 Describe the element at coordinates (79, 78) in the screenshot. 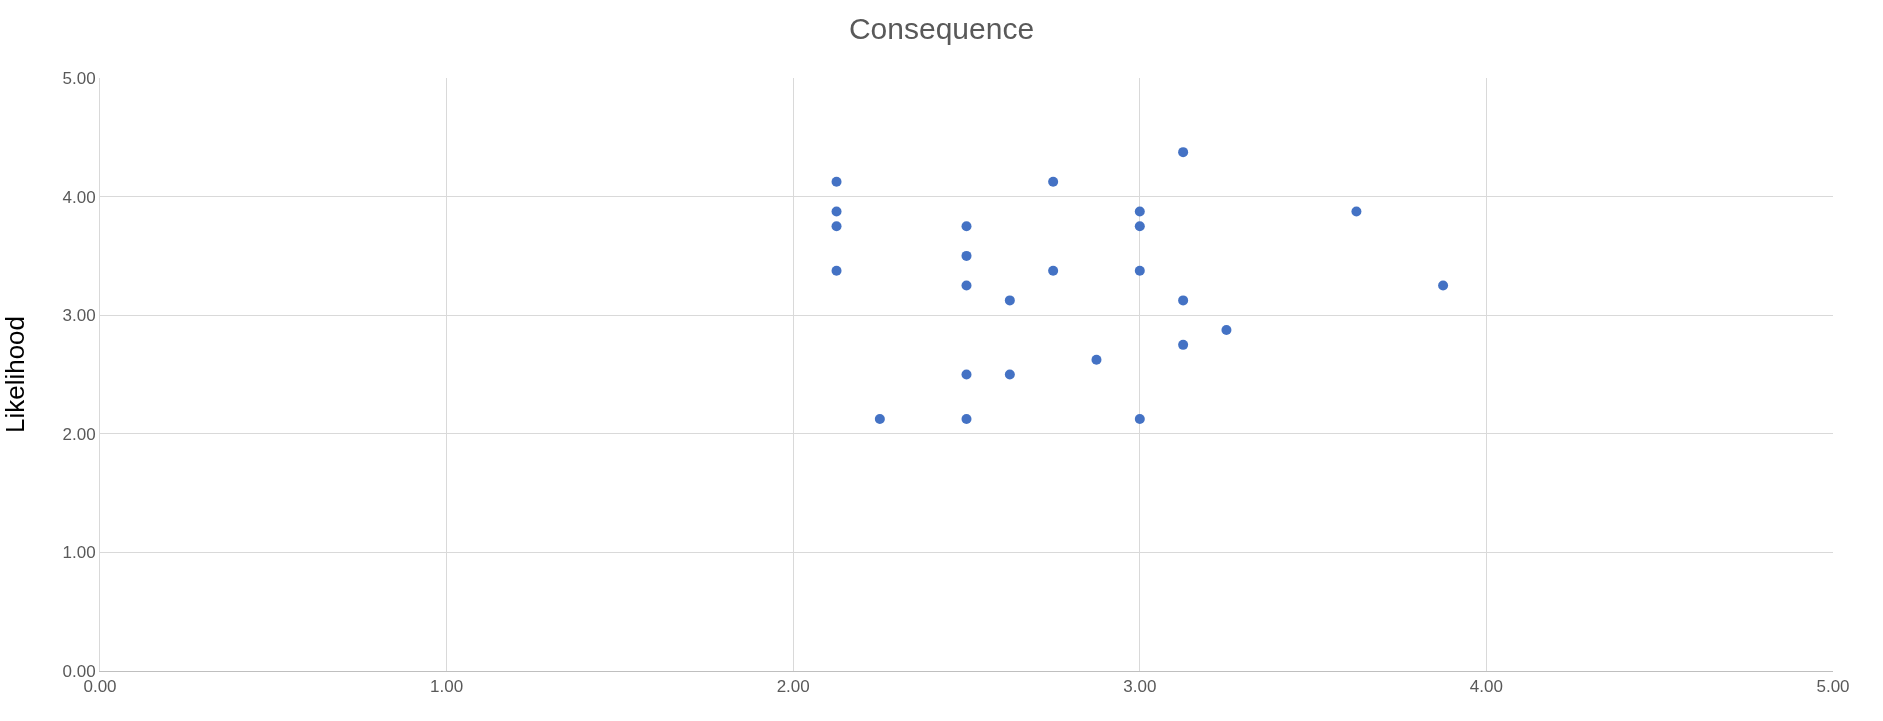

I see `y-tick-label: 5.00` at that location.